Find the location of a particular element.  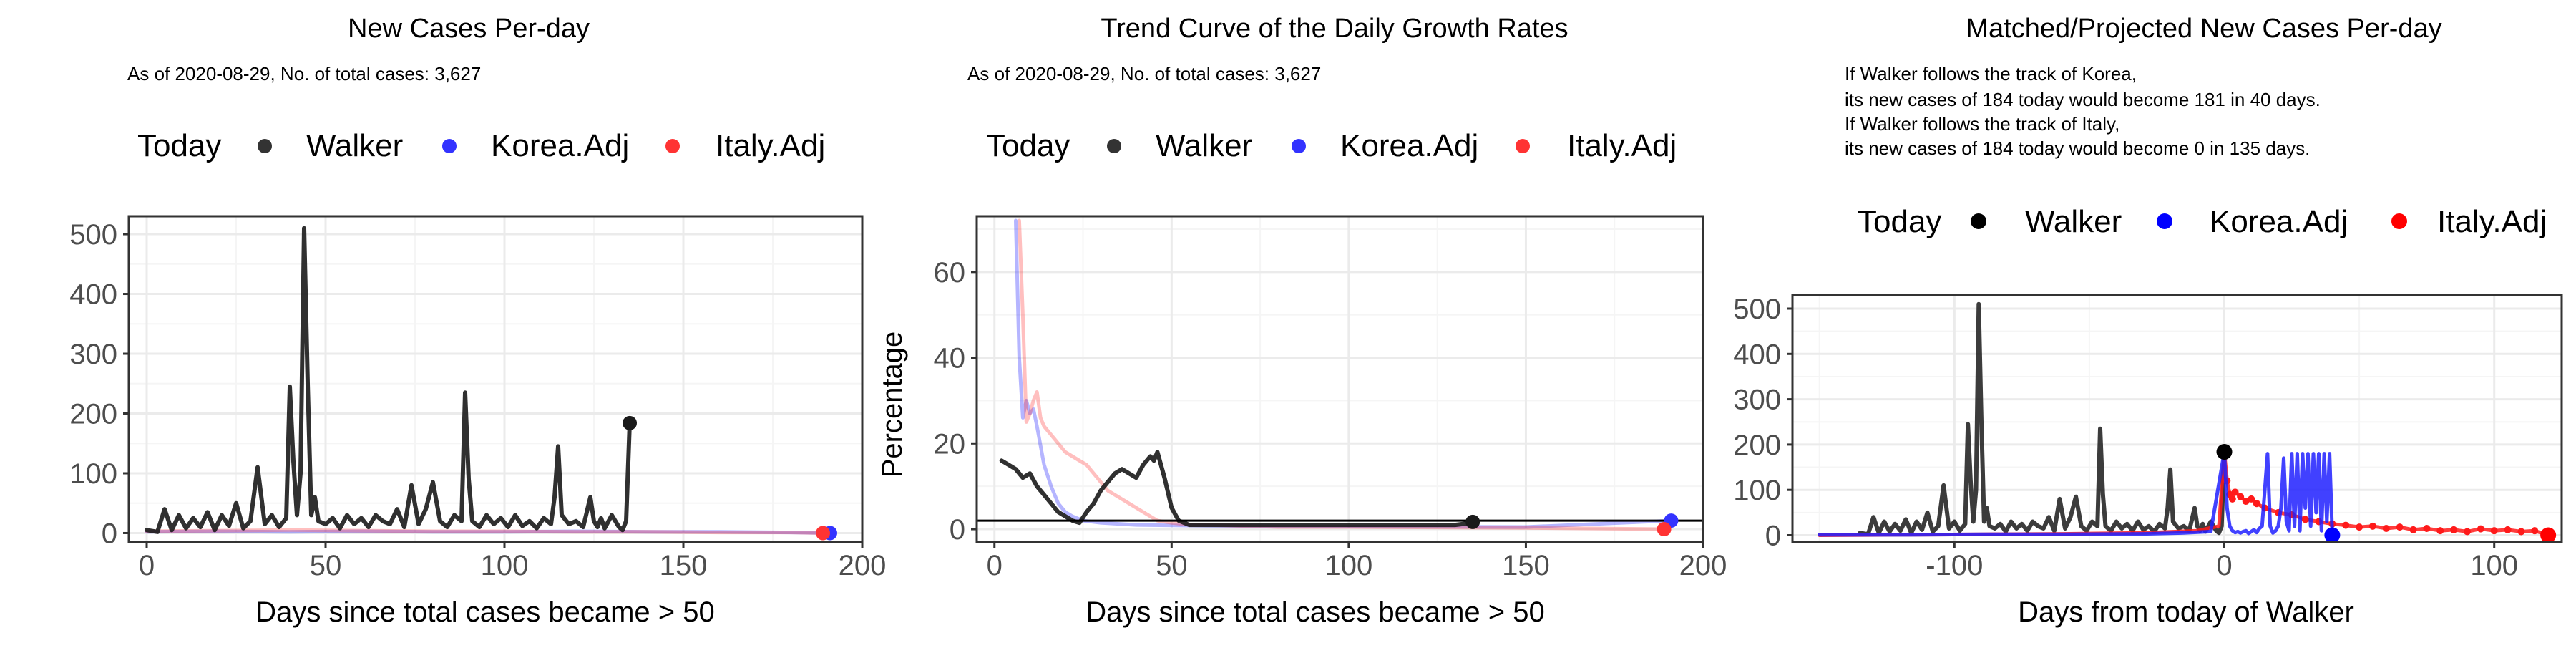

x-tick-label: -100 is located at coordinates (1954, 565).